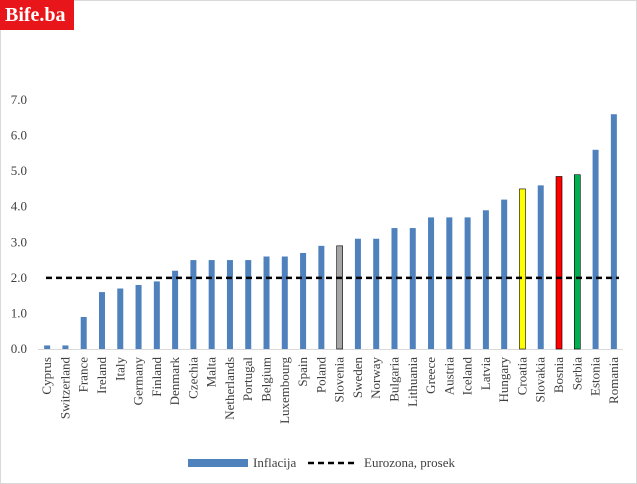 The image size is (637, 484). I want to click on x-tick-label: Serbia, so click(576, 373).